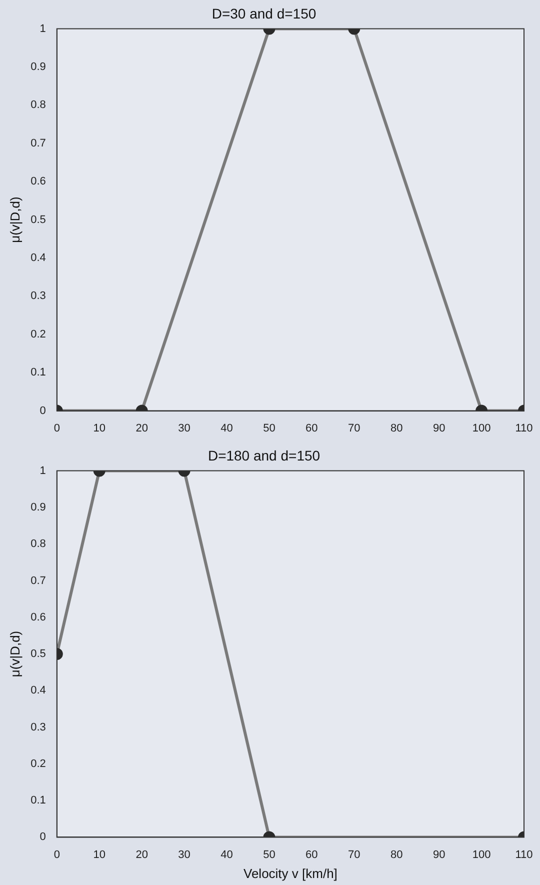  I want to click on x-axis-title: Velocity v [km/h], so click(290, 873).